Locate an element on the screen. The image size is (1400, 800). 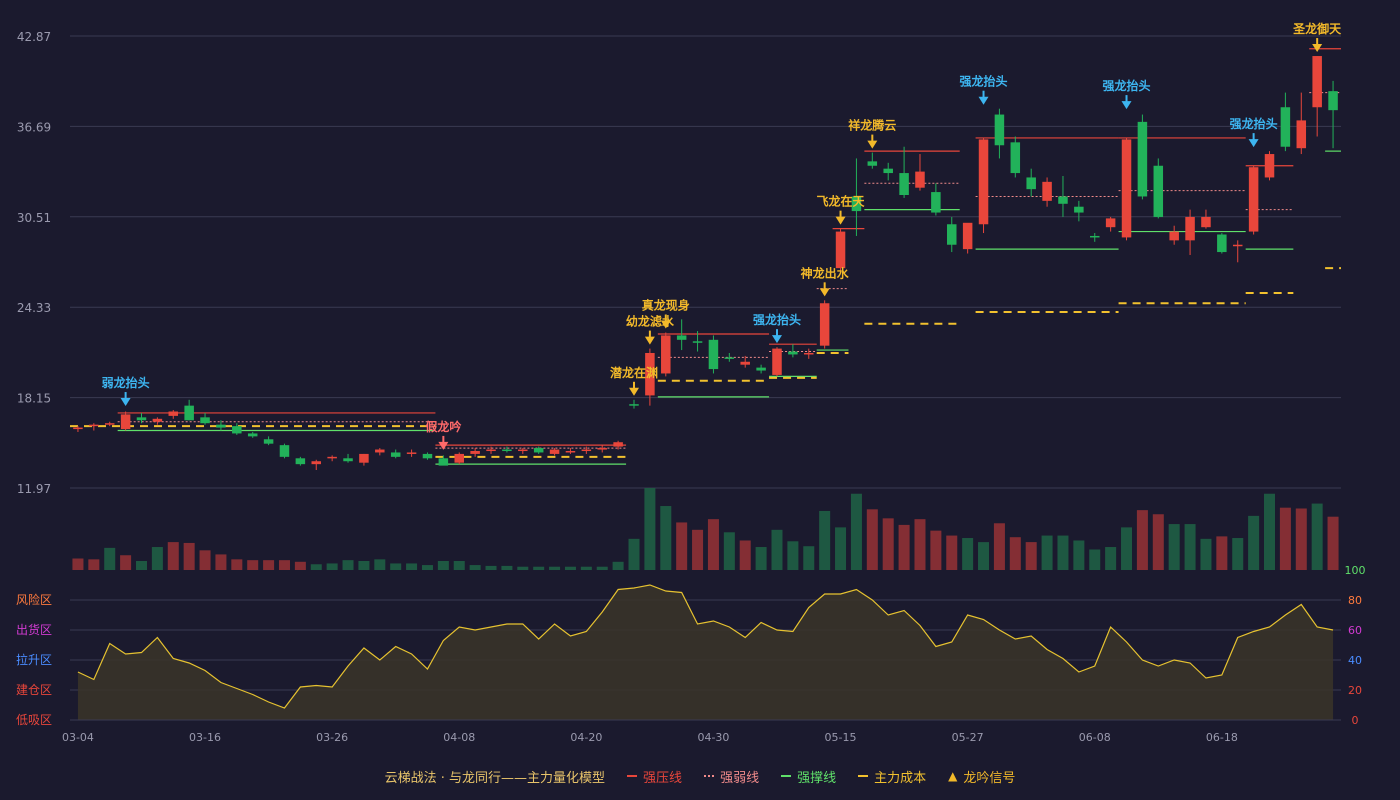
signal-label: 潜龙在渊 is located at coordinates (634, 372).